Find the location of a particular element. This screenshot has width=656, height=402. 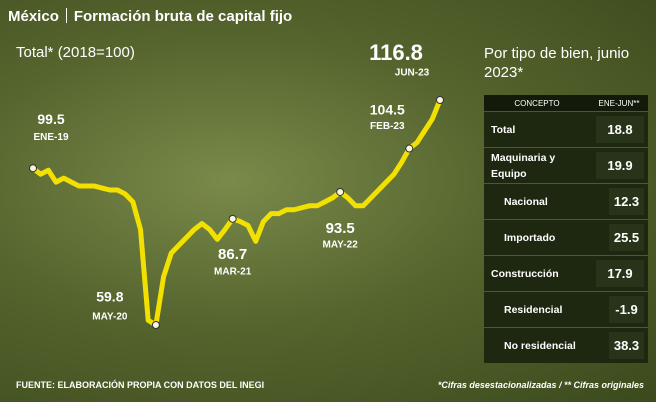

cell-value: 17.9 is located at coordinates (620, 273).